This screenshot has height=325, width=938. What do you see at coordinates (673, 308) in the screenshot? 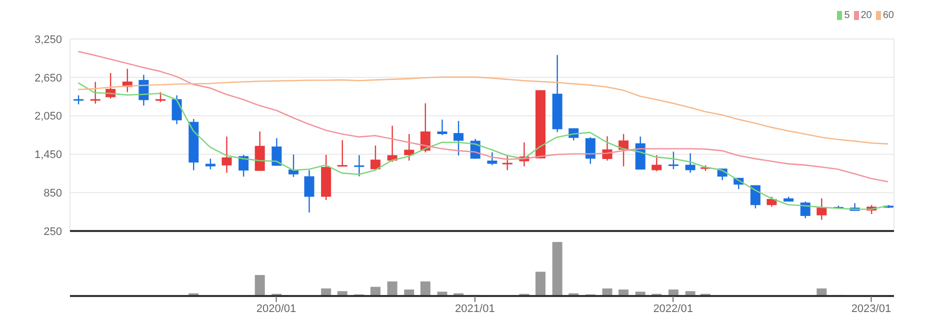
I see `x-tick-label: 2022/01` at bounding box center [673, 308].